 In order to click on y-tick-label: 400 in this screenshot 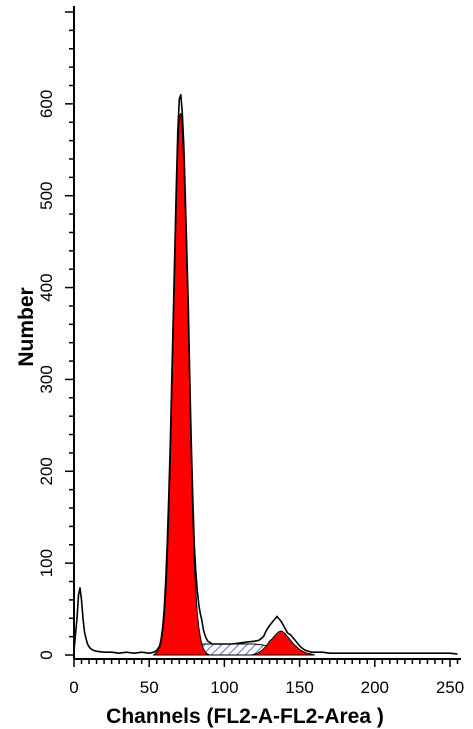, I will do `click(46, 287)`.